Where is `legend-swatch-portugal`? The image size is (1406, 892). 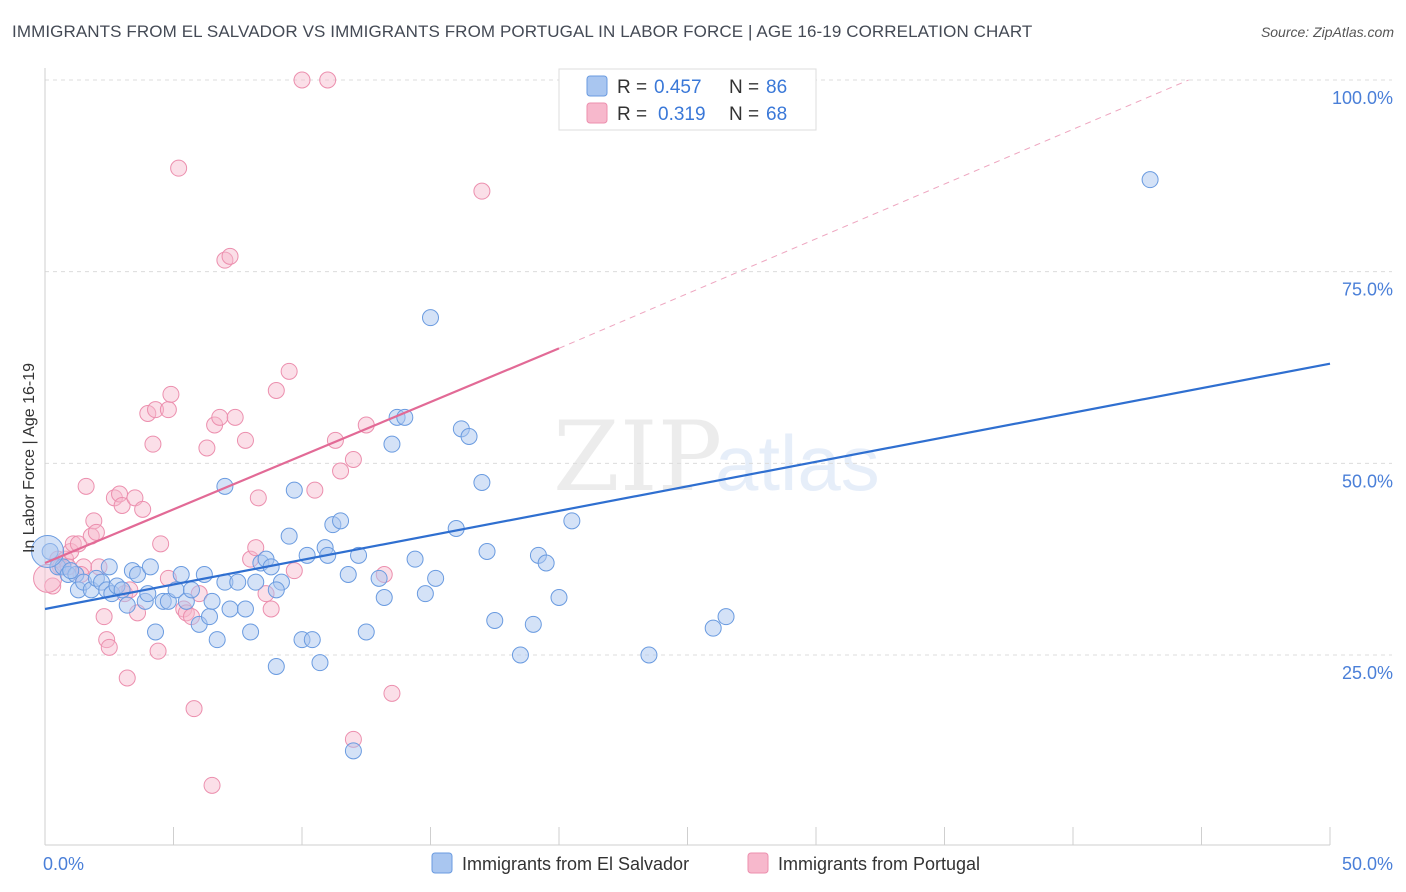
legend-swatch-portugal is located at coordinates (597, 113).